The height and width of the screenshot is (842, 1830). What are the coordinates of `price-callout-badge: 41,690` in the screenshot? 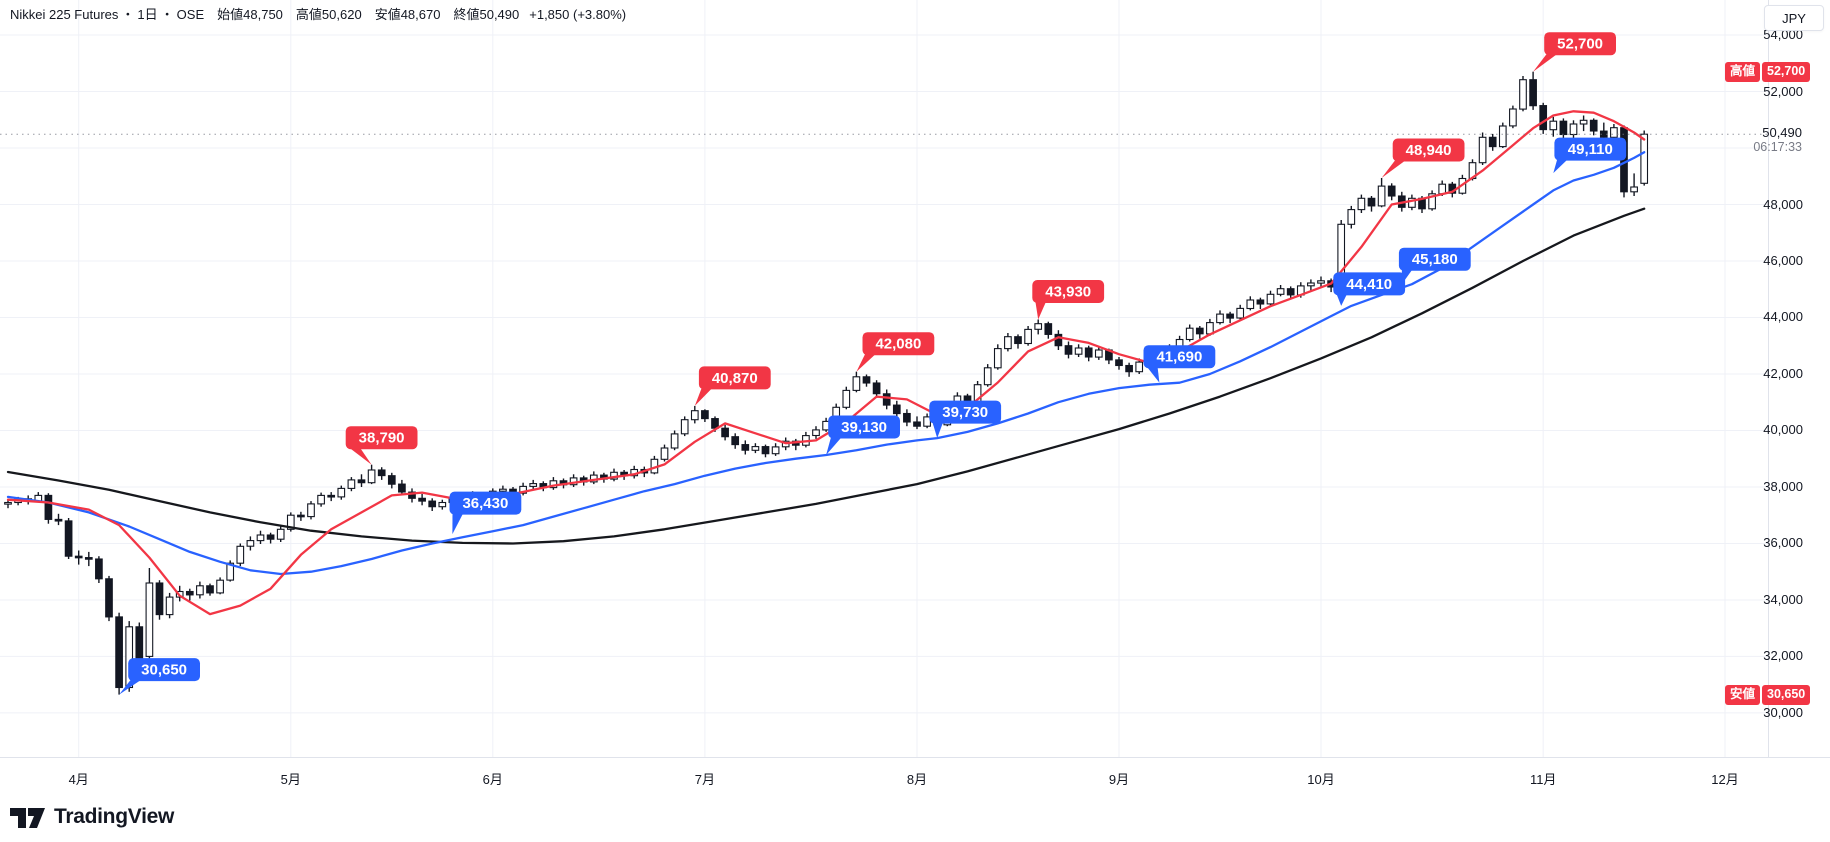 It's located at (1179, 364).